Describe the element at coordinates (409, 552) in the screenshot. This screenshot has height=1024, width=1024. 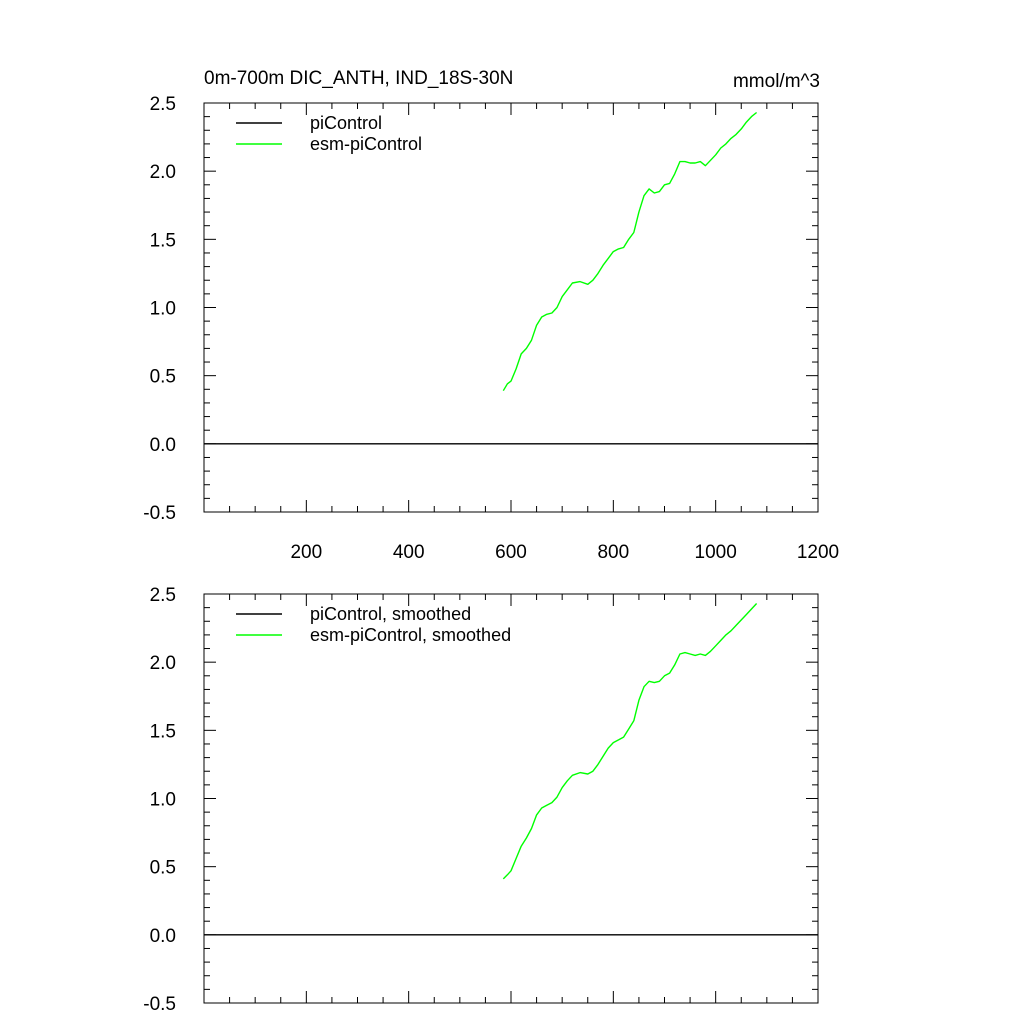
I see `x-tick-label: 400` at that location.